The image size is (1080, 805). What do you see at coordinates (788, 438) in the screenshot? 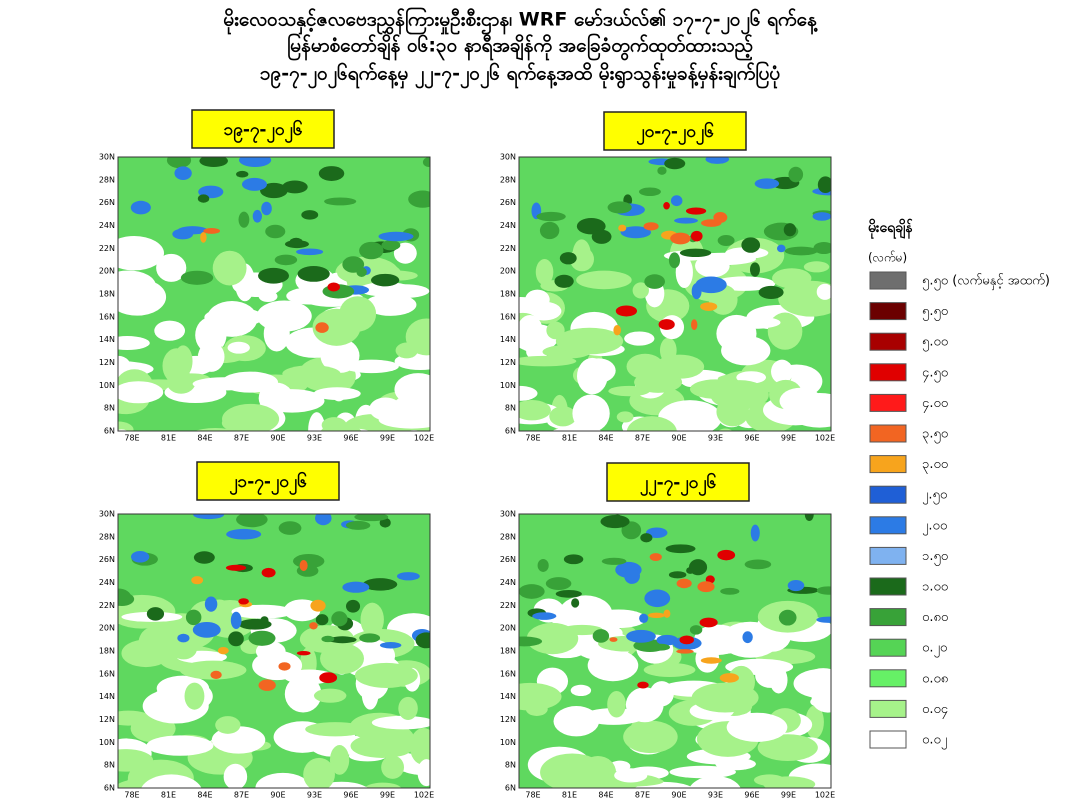
I see `lon-label: 99E` at bounding box center [788, 438].